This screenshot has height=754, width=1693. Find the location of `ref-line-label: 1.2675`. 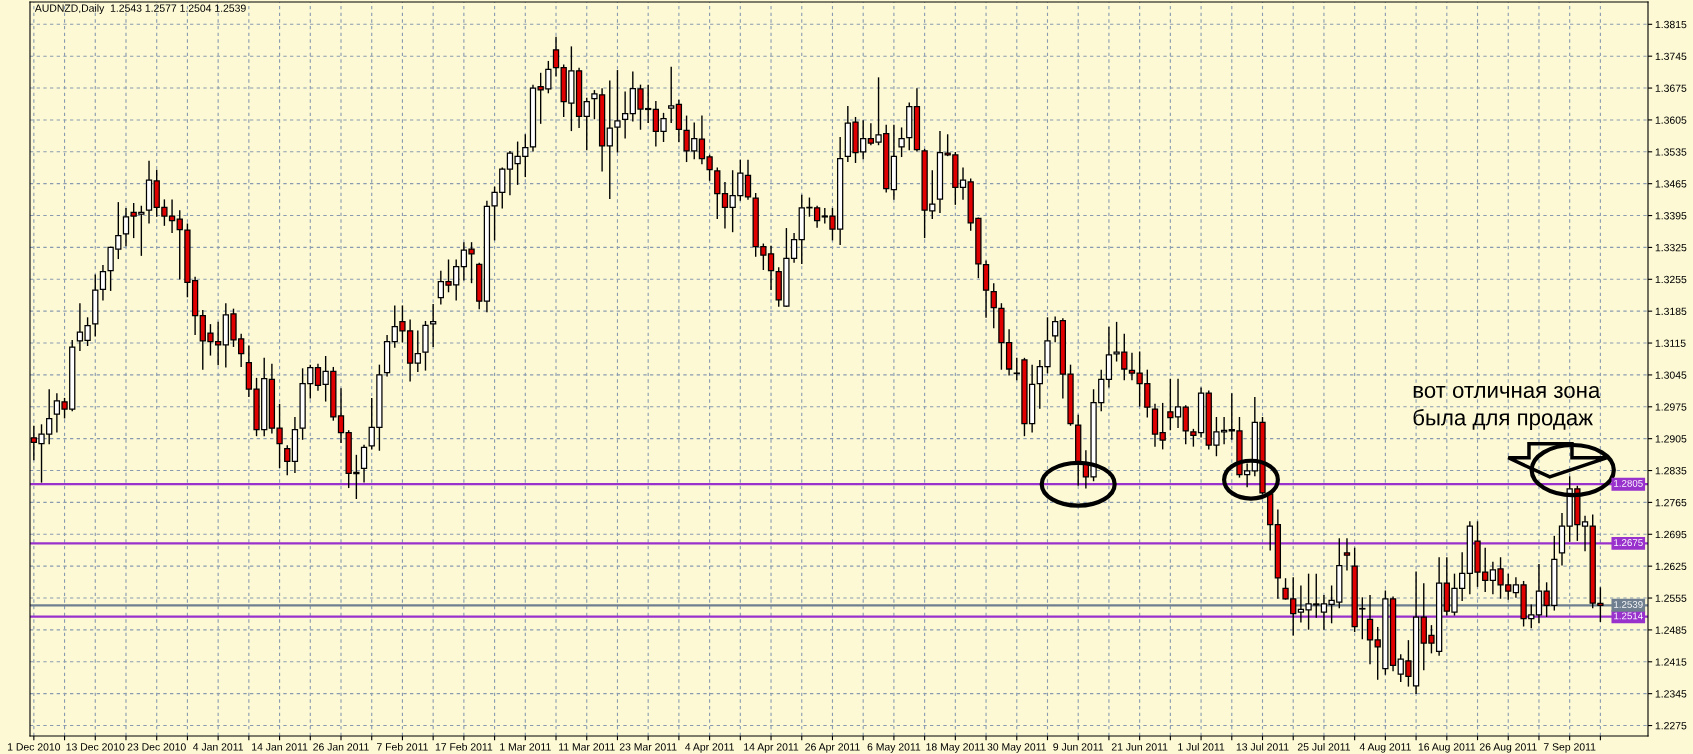

ref-line-label: 1.2675 is located at coordinates (1628, 542).